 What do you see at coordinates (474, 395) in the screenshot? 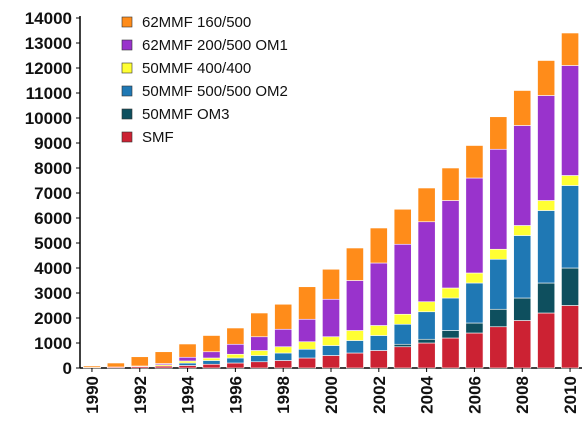
I see `x-tick-label: 2006` at bounding box center [474, 395].